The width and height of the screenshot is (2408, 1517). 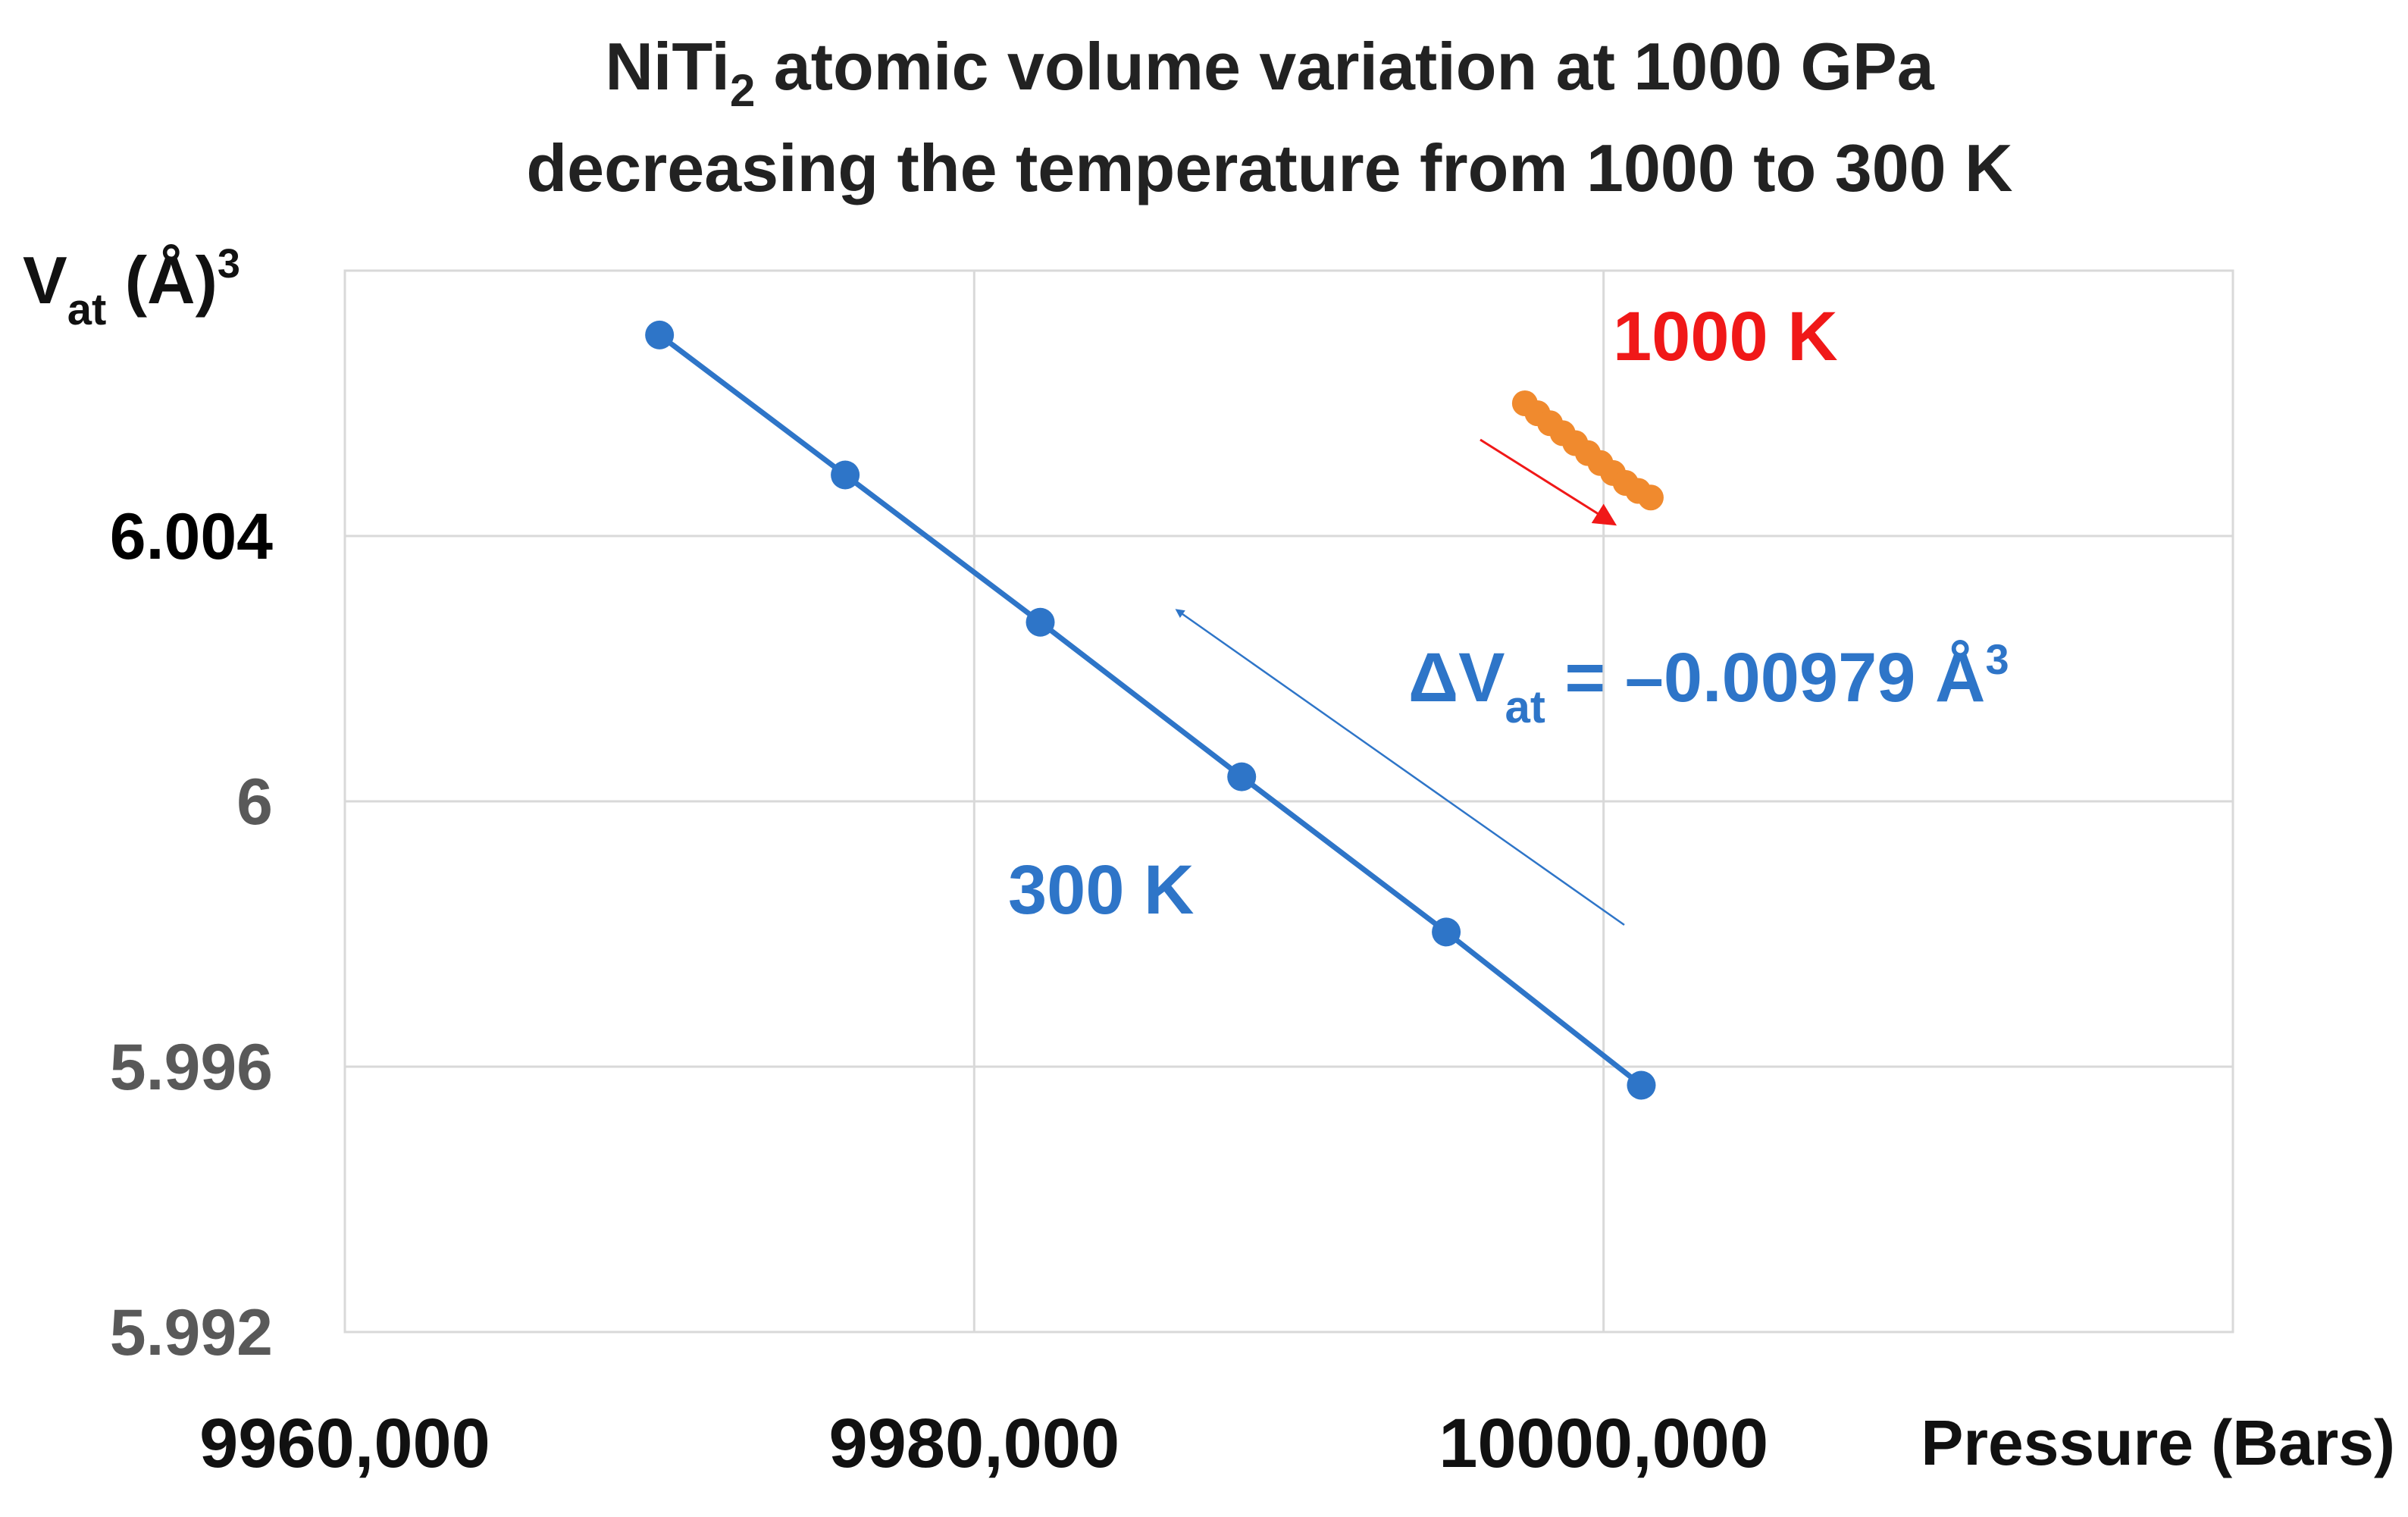 What do you see at coordinates (1344, 66) in the screenshot?
I see `title-suffix: atomic volume variation at 1000 GPa` at bounding box center [1344, 66].